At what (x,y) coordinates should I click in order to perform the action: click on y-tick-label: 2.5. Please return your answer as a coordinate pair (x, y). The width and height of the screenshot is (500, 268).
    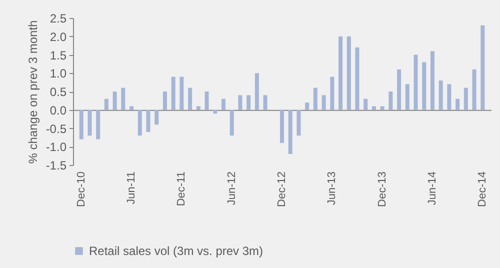
    Looking at the image, I should click on (58, 19).